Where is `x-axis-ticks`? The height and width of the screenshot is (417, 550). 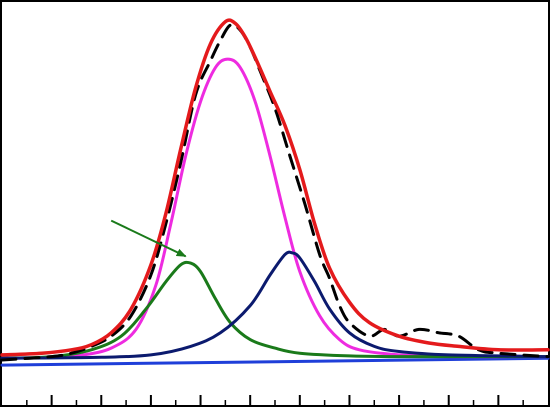 x-axis-ticks is located at coordinates (275, 400).